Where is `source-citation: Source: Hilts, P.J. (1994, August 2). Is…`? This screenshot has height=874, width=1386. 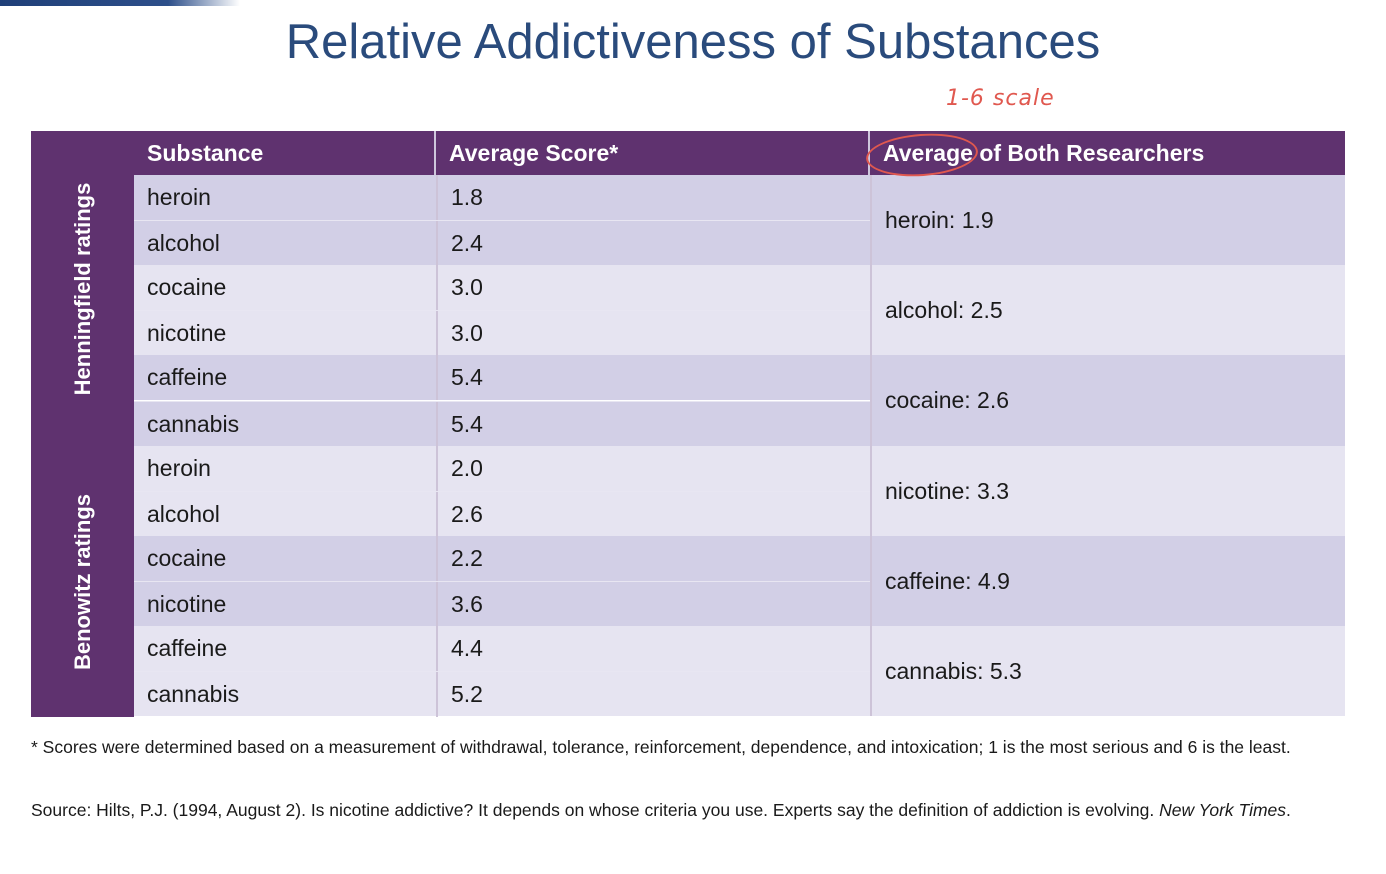 source-citation: Source: Hilts, P.J. (1994, August 2). Is… is located at coordinates (686, 810).